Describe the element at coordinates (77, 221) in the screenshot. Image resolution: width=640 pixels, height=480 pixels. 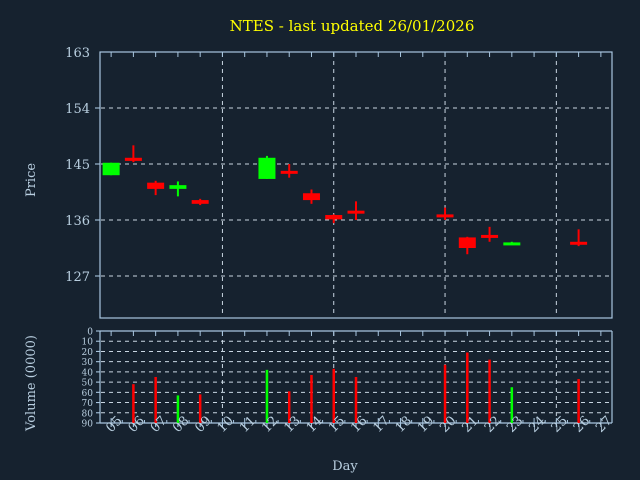
I see `price-tick-label: 136` at that location.